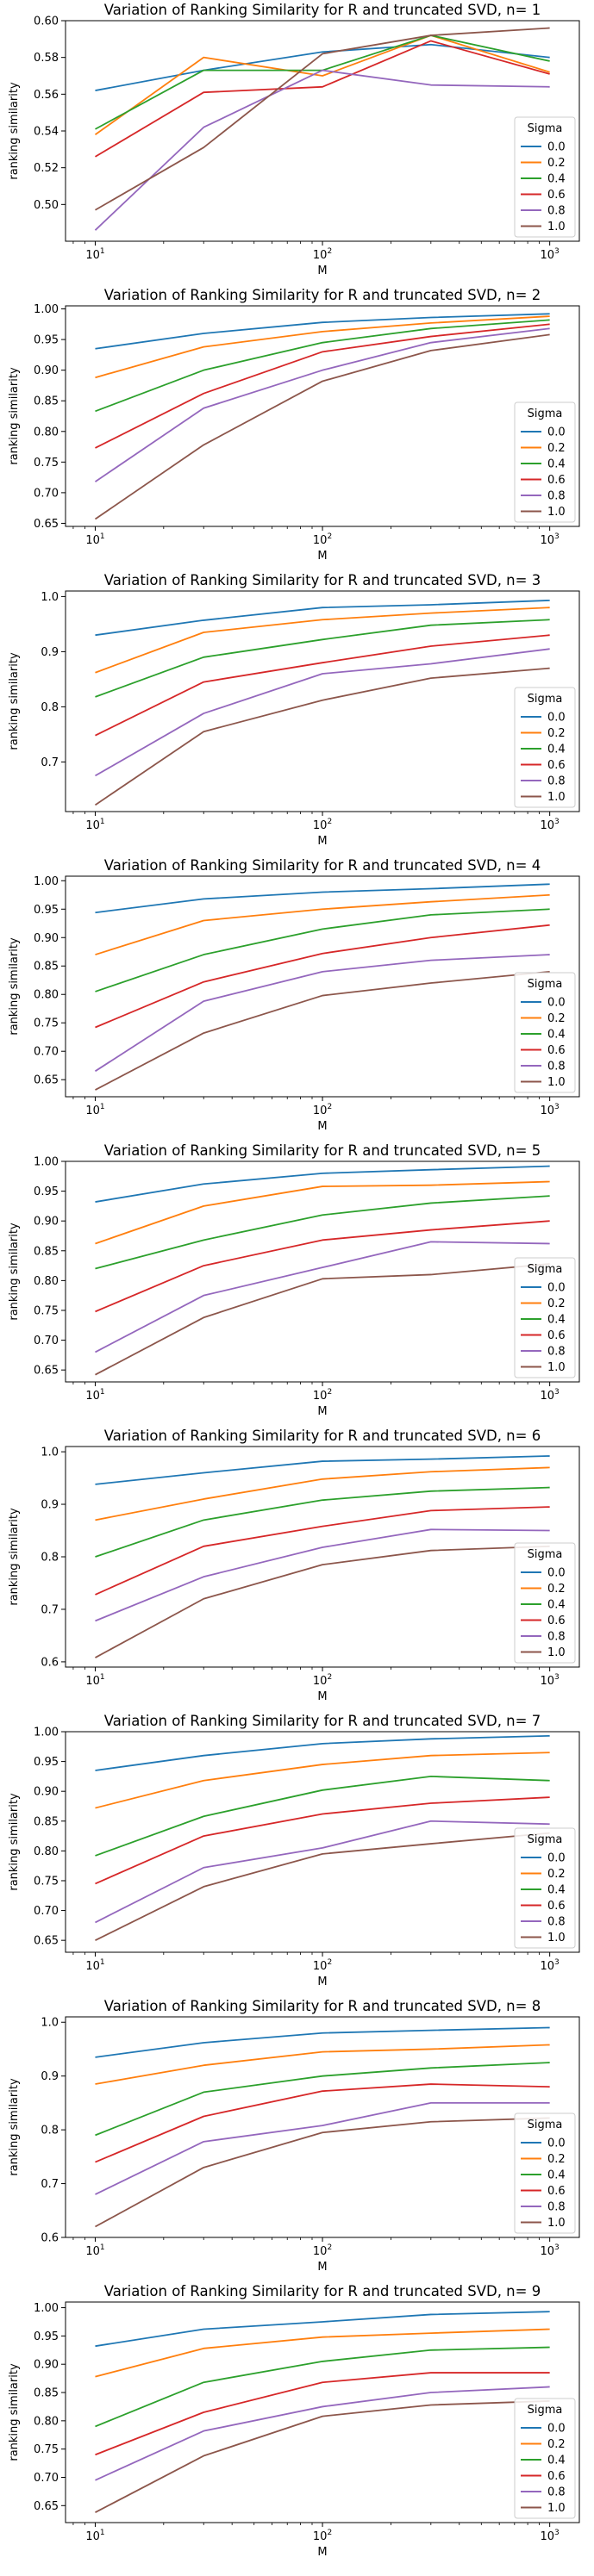 Image resolution: width=594 pixels, height=2576 pixels. What do you see at coordinates (46, 882) in the screenshot?
I see `y-tick-label: 1.00` at bounding box center [46, 882].